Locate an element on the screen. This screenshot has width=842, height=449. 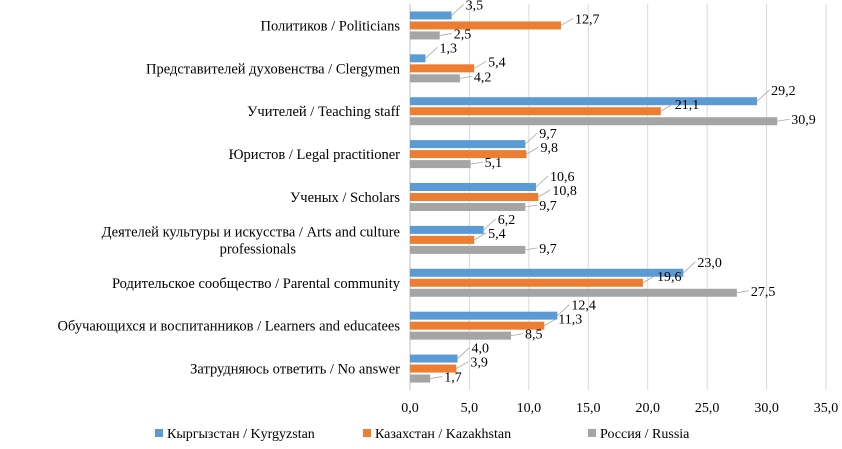
data-label: 4,2 is located at coordinates (483, 77).